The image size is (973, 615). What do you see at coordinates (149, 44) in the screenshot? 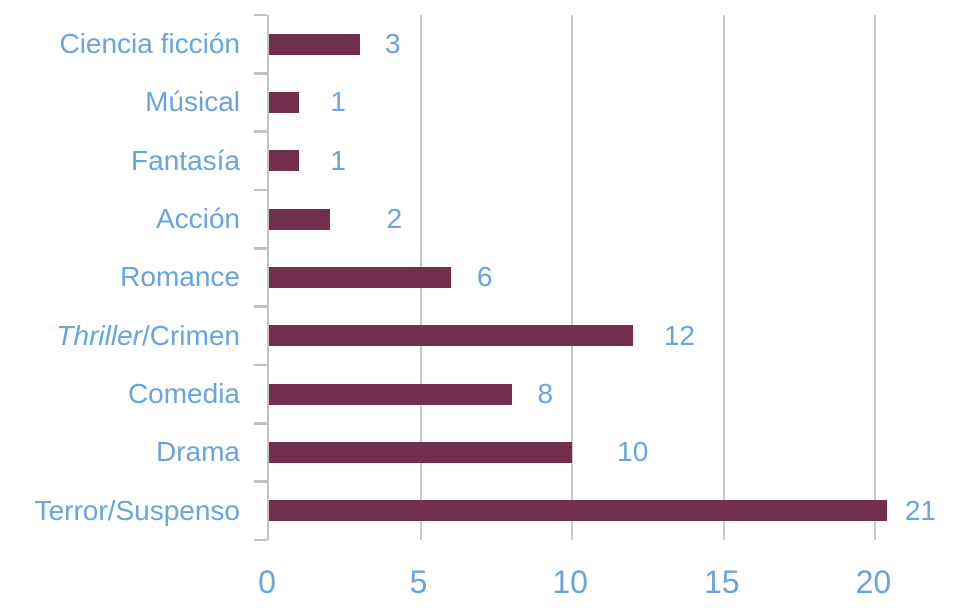
I see `category-label: Ciencia ficción` at bounding box center [149, 44].